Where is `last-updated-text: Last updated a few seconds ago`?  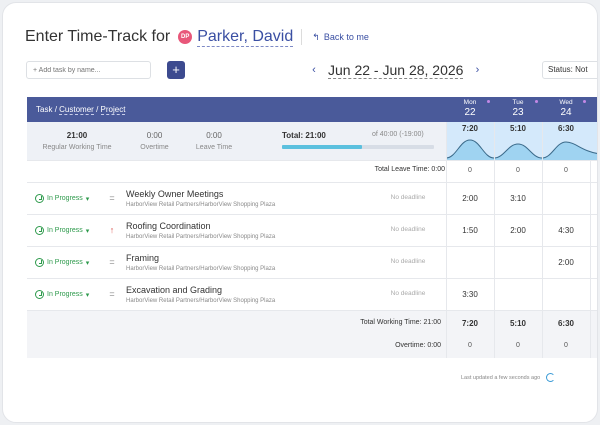 last-updated-text: Last updated a few seconds ago is located at coordinates (501, 377).